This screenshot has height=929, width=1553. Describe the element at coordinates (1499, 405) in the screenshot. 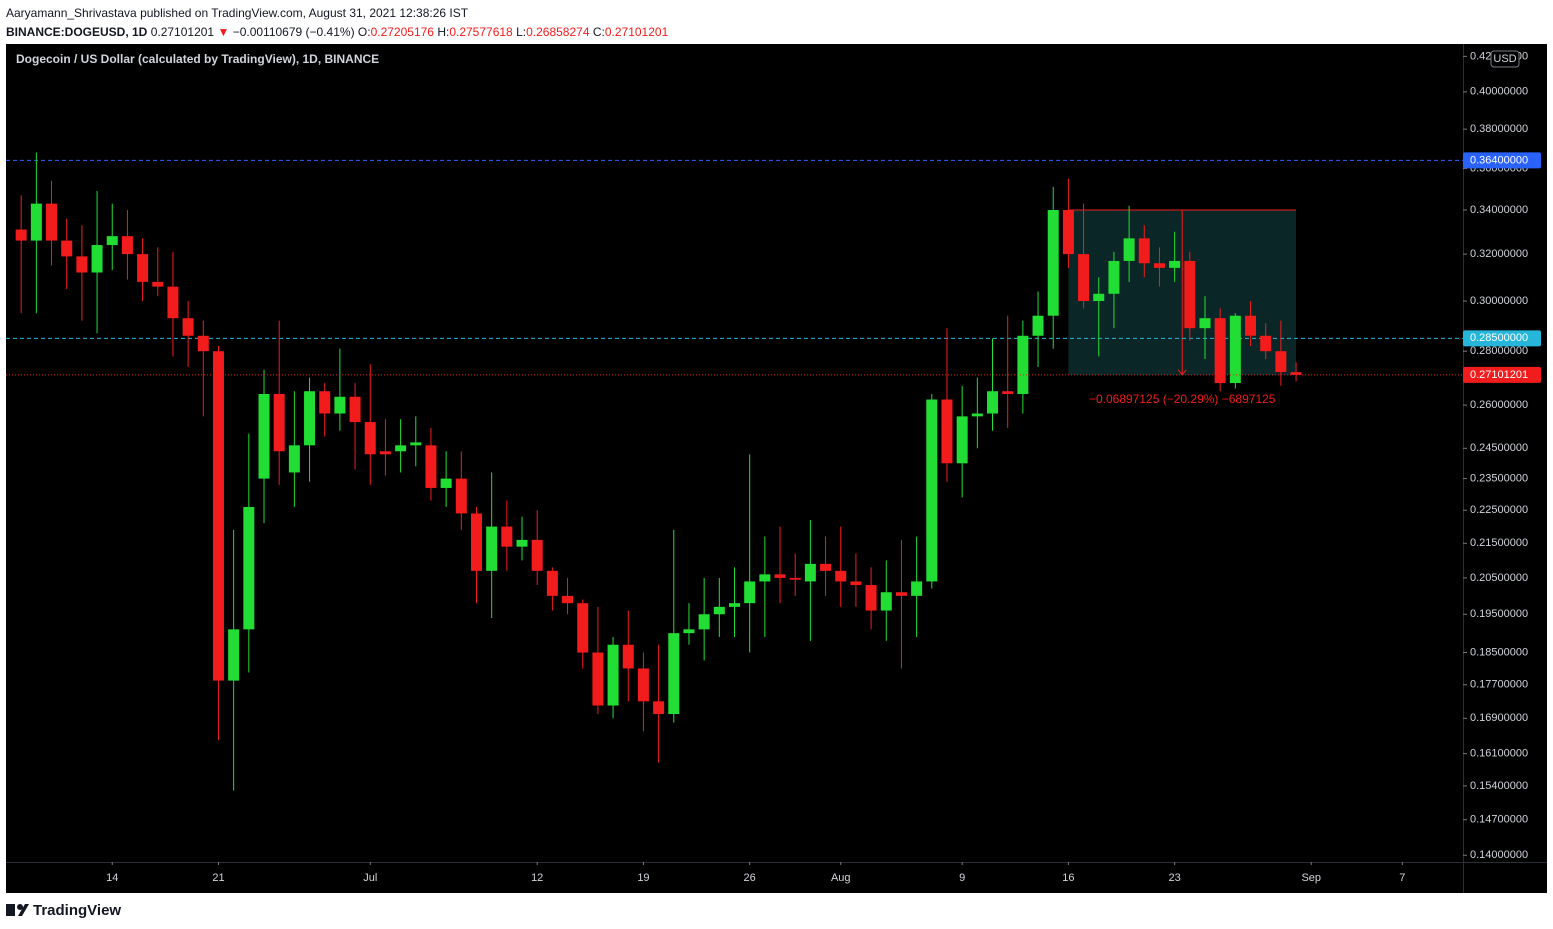

I see `y-tick-label: 0.26000000` at that location.